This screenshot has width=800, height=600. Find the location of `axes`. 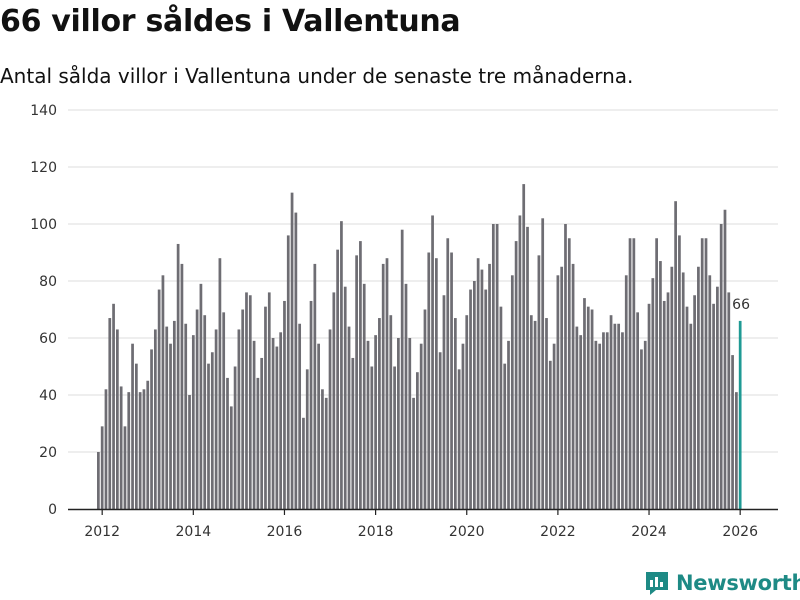

axes is located at coordinates (423, 511).